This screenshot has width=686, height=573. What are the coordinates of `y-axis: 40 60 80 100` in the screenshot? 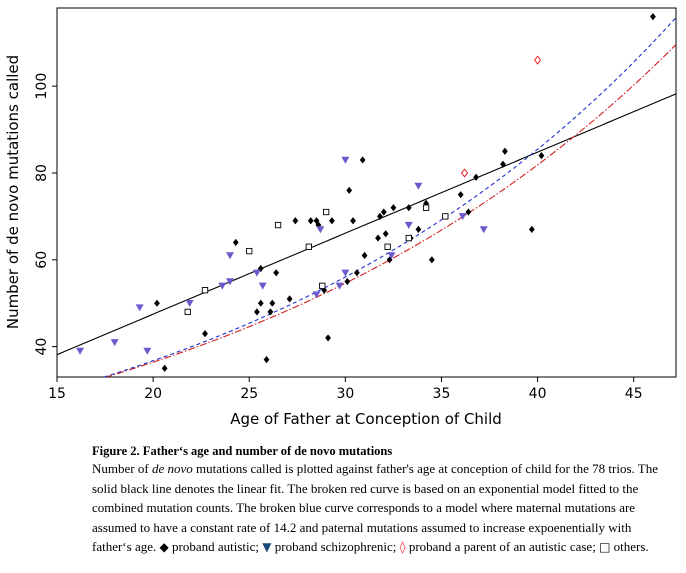 It's located at (45, 214).